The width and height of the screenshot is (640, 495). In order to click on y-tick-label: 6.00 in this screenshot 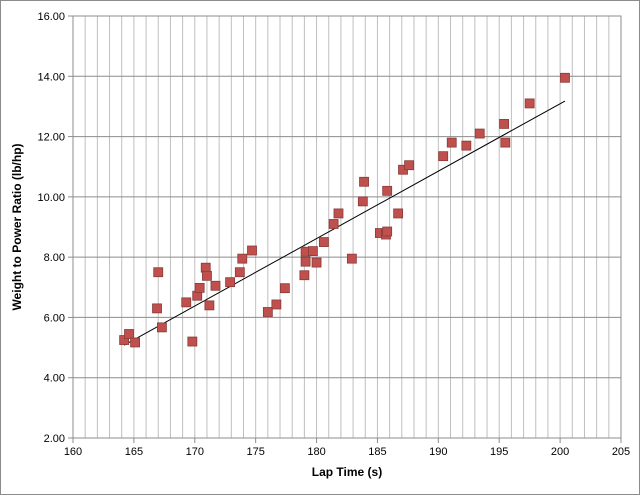, I will do `click(54, 318)`.